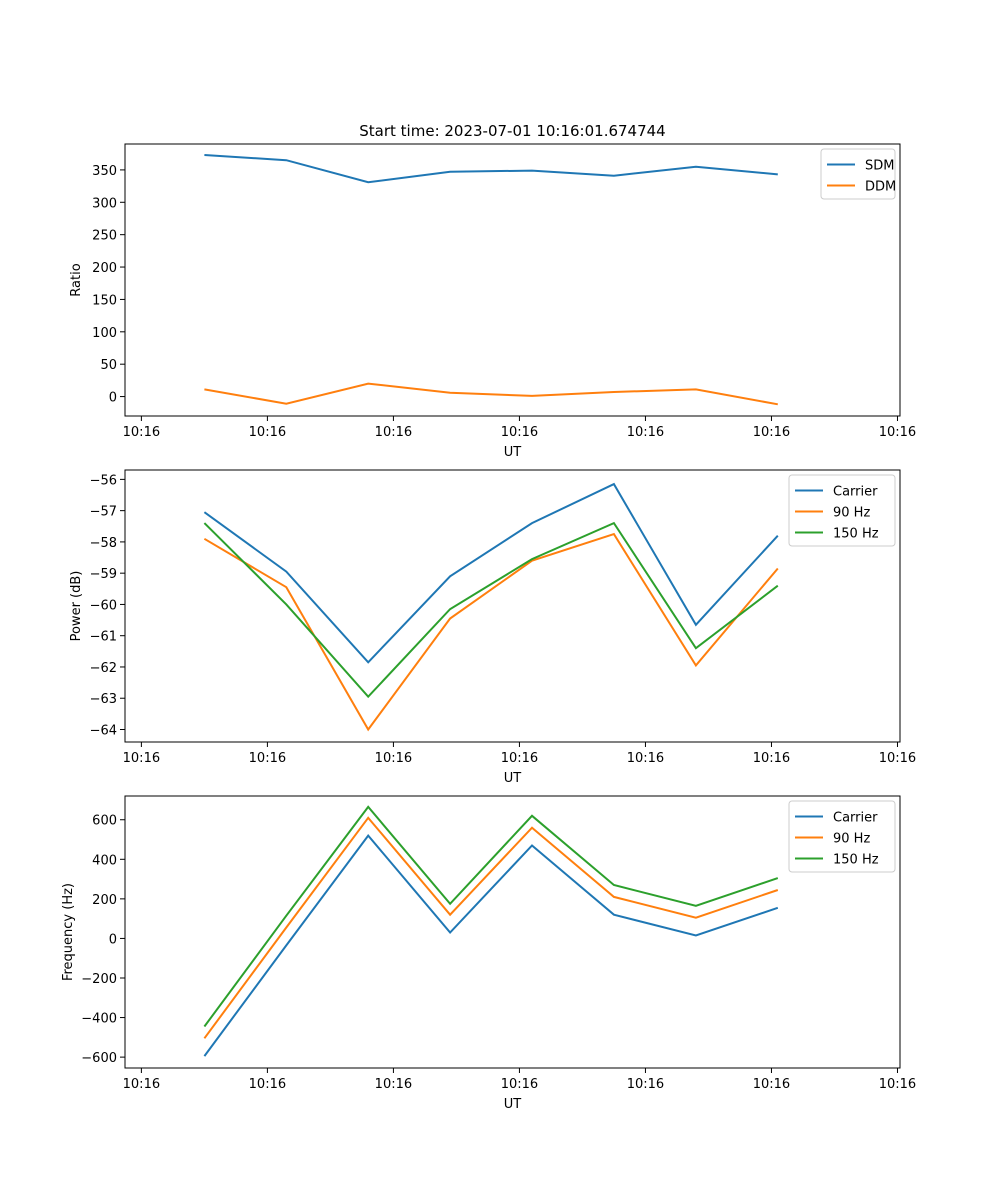  I want to click on chart-title: Start time: 2023-07-01 10:16:01.674744, so click(512, 131).